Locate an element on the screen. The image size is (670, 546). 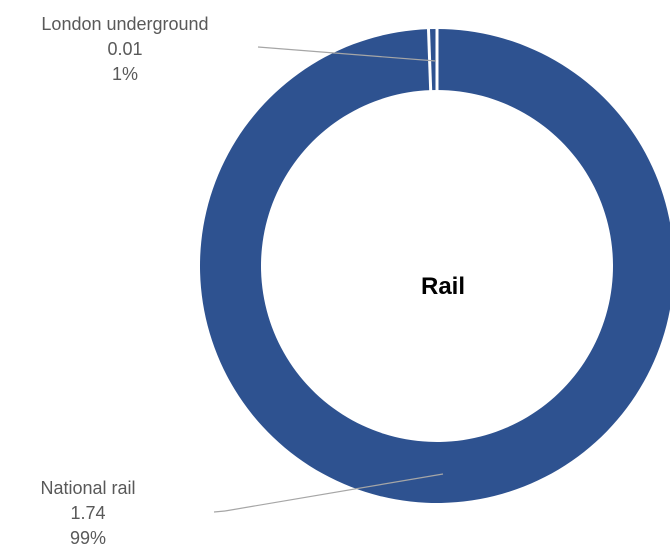
slice-label-national-rail-name: National rail is located at coordinates (87, 488).